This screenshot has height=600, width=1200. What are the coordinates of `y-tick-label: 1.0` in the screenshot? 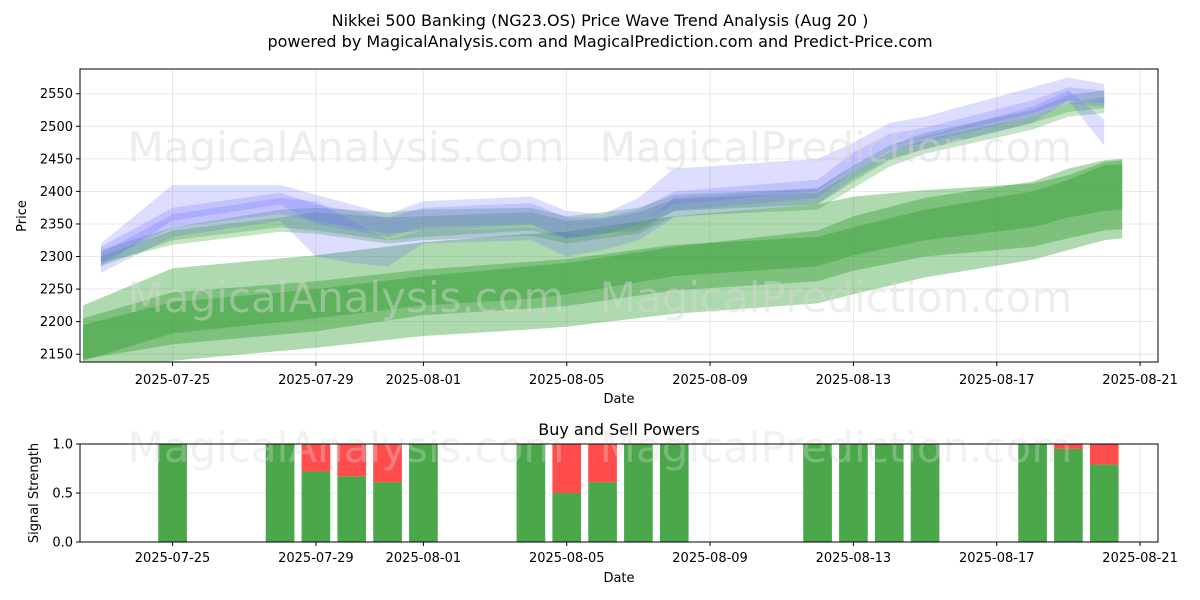 It's located at (62, 445).